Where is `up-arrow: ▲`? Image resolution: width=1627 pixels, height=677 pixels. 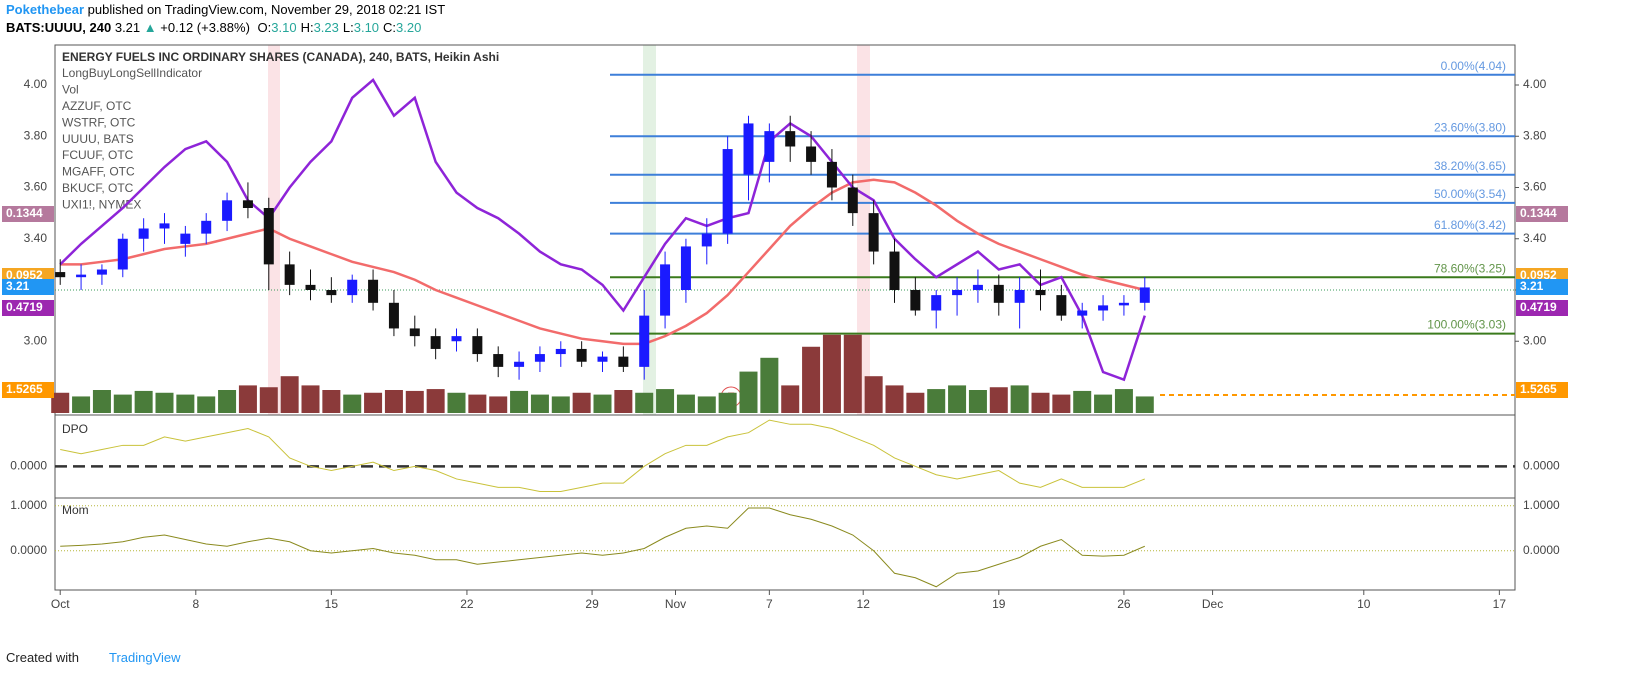 up-arrow: ▲ is located at coordinates (150, 27).